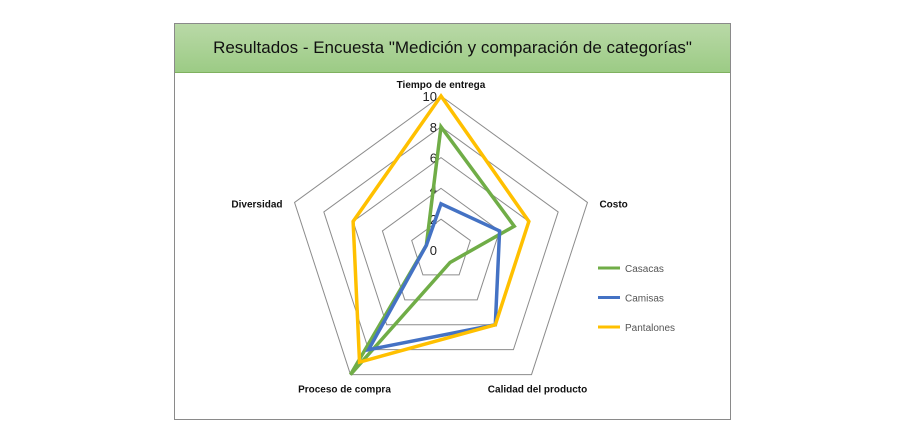 Image resolution: width=919 pixels, height=445 pixels. What do you see at coordinates (644, 269) in the screenshot?
I see `legend-label: Casacas` at bounding box center [644, 269].